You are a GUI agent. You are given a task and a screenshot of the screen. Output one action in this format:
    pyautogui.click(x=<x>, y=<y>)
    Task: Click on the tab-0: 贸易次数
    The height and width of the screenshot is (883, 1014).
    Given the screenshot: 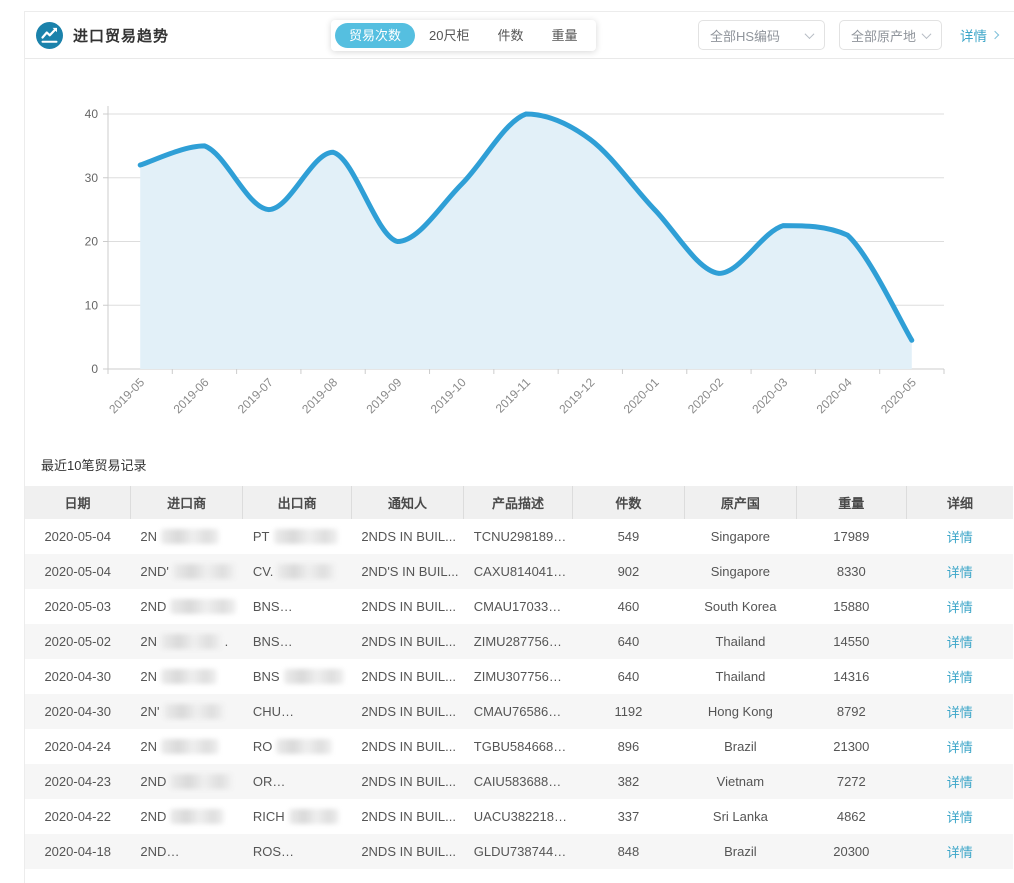 What is the action you would take?
    pyautogui.click(x=375, y=35)
    